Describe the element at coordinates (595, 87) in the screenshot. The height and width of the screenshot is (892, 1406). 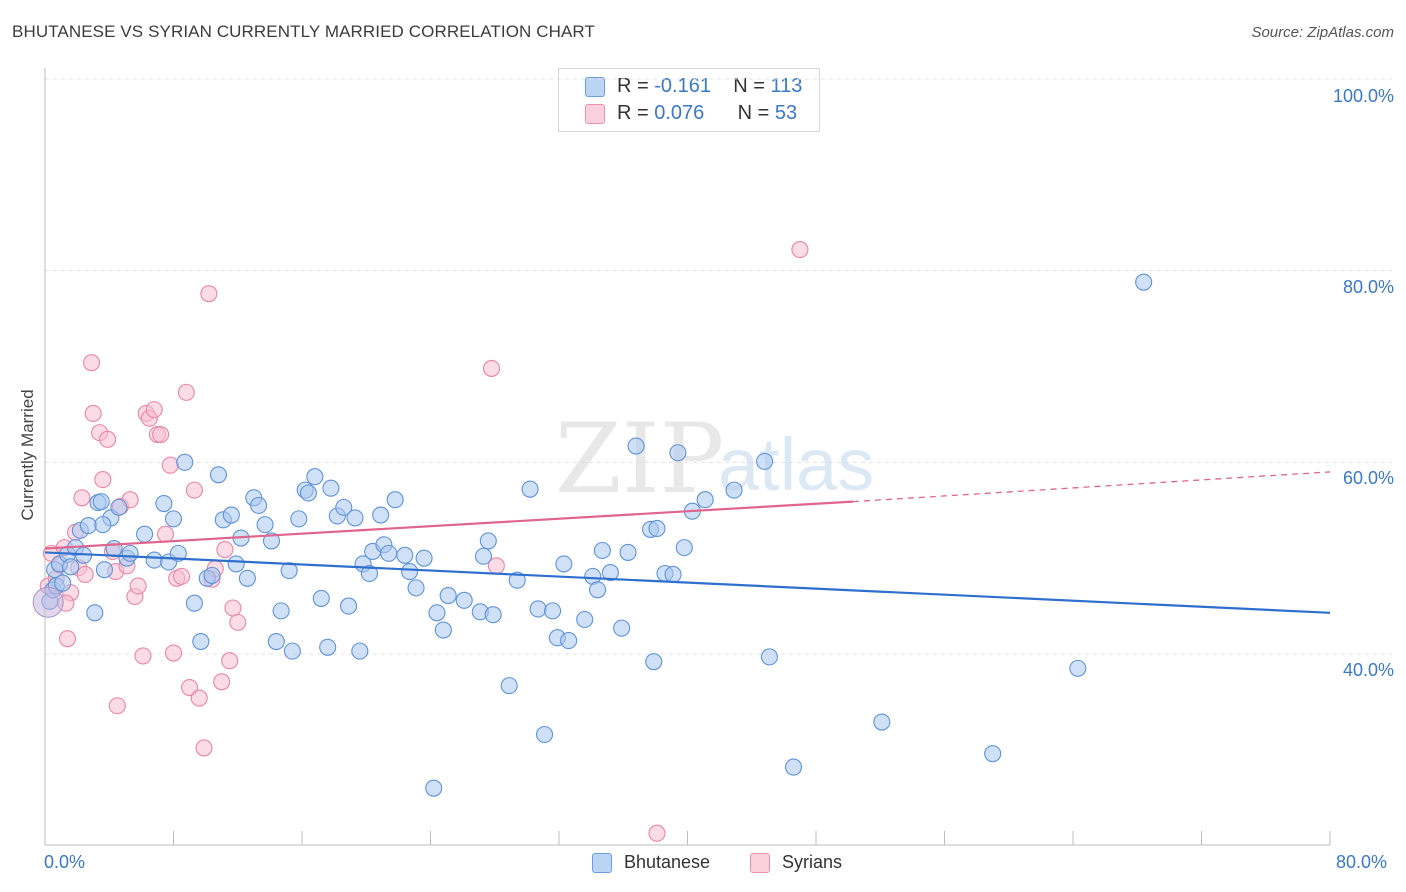
I see `legend-swatch-bhutanese` at that location.